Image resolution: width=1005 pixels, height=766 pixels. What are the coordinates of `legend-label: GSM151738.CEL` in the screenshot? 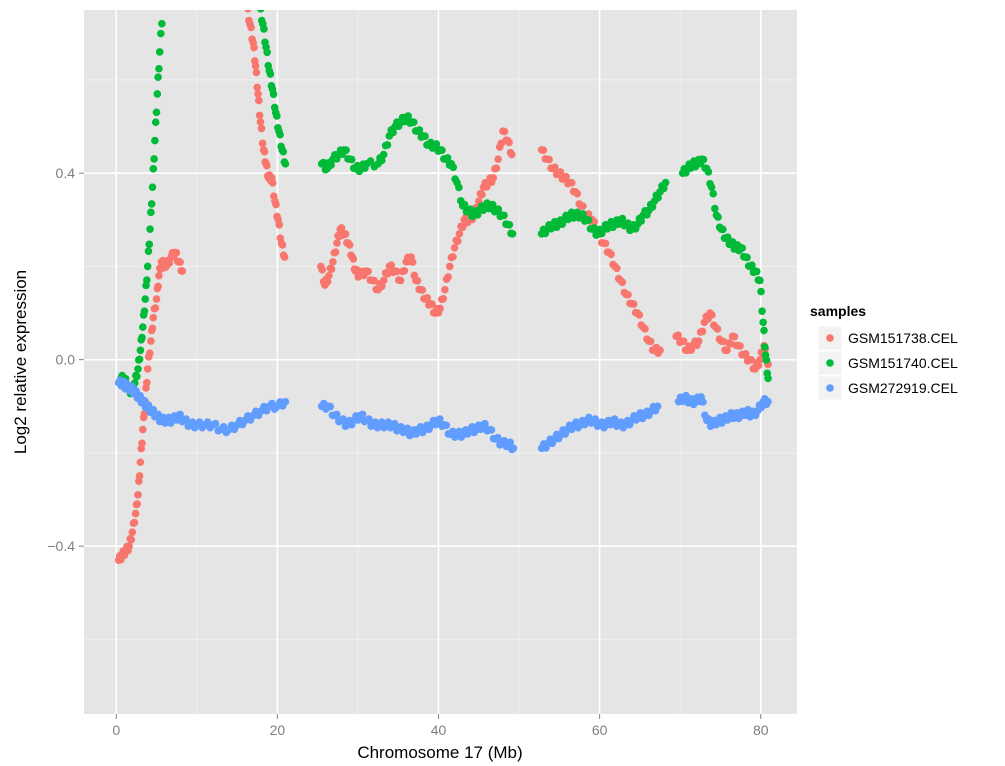 It's located at (903, 338).